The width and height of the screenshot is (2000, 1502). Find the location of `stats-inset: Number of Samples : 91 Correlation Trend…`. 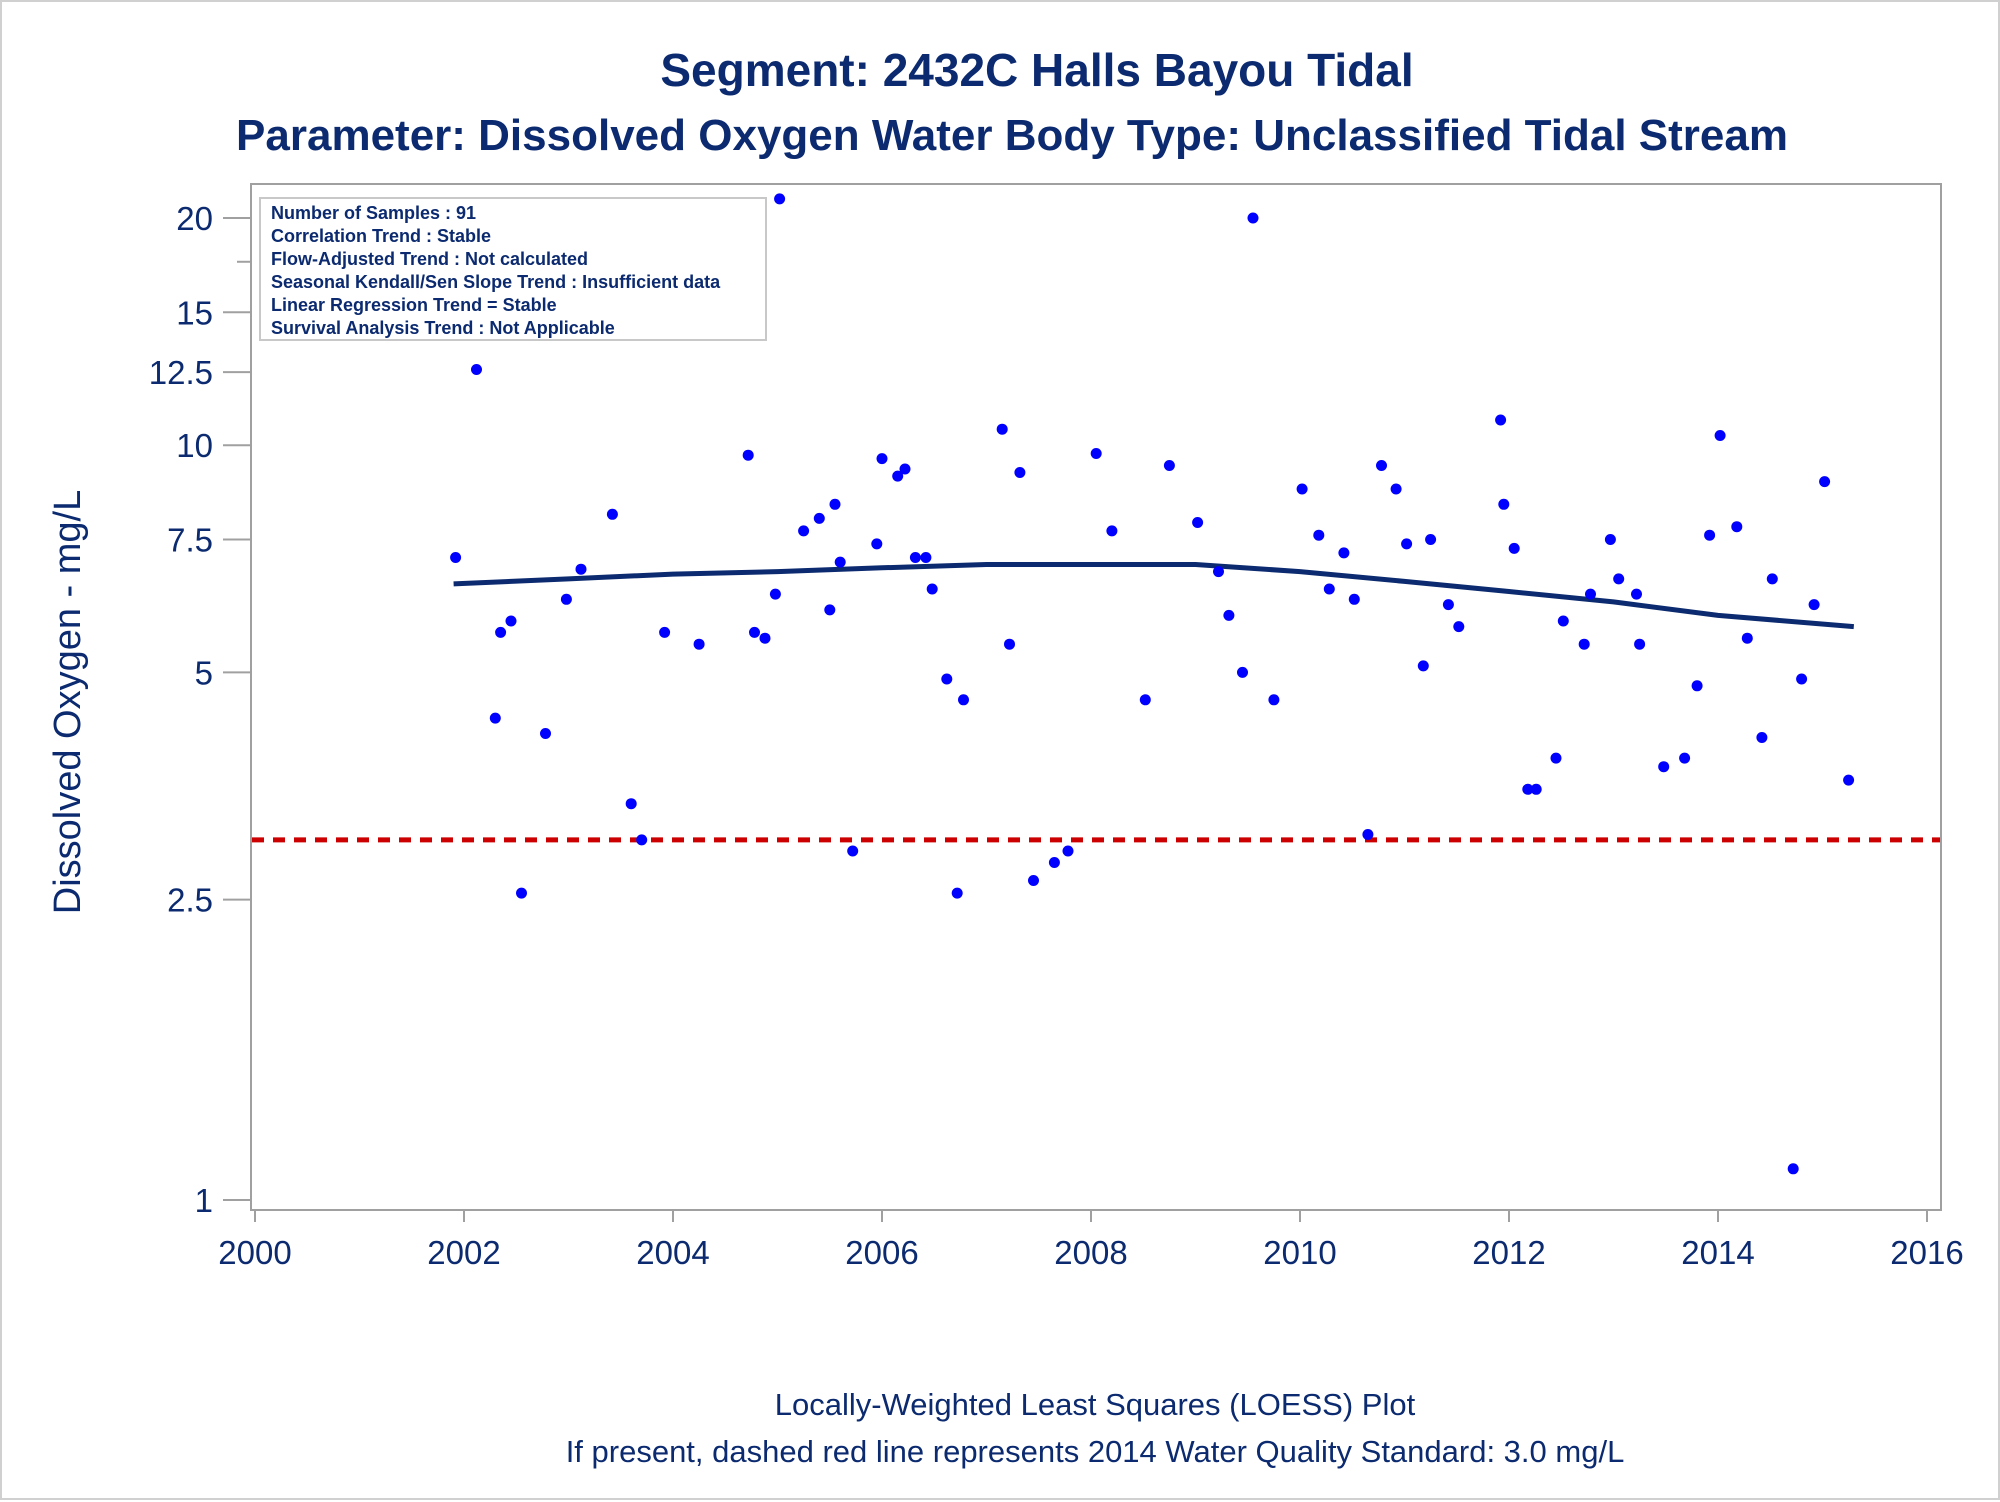

stats-inset: Number of Samples : 91 Correlation Trend… is located at coordinates (513, 269).